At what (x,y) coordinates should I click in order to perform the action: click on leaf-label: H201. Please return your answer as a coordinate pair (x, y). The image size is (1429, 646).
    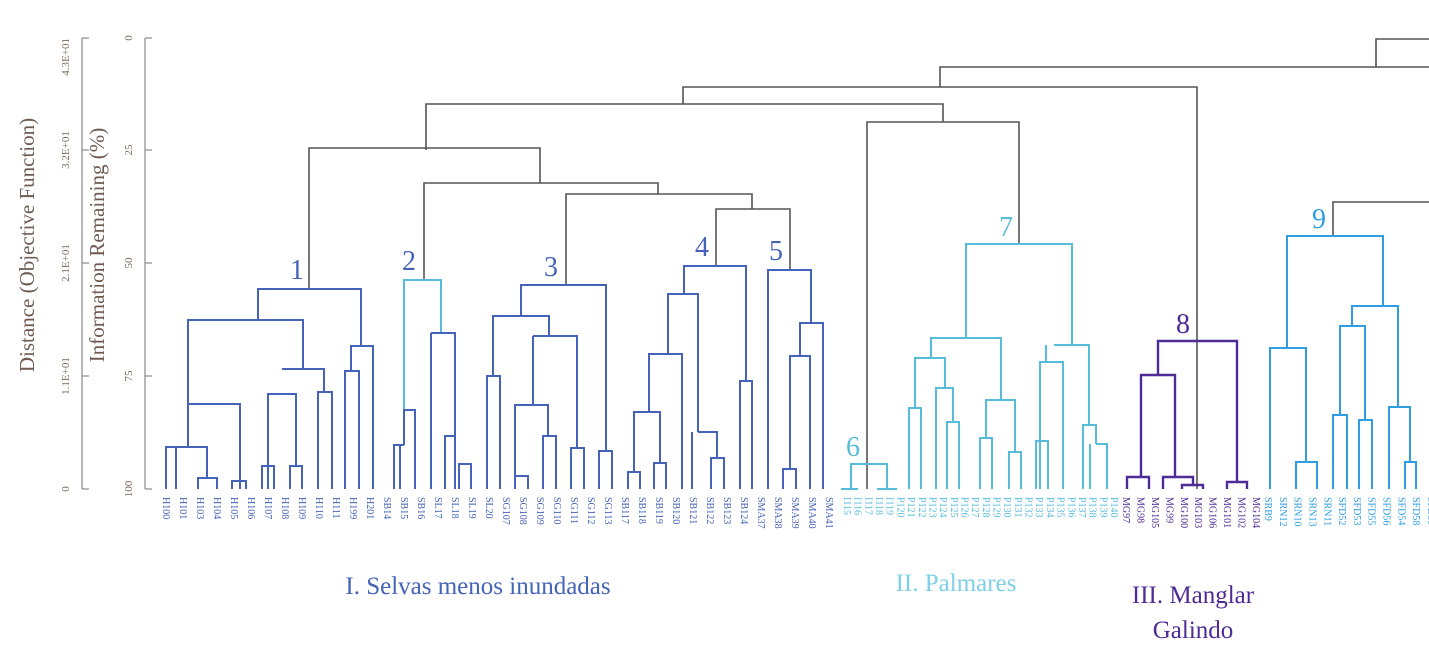
    Looking at the image, I should click on (369, 508).